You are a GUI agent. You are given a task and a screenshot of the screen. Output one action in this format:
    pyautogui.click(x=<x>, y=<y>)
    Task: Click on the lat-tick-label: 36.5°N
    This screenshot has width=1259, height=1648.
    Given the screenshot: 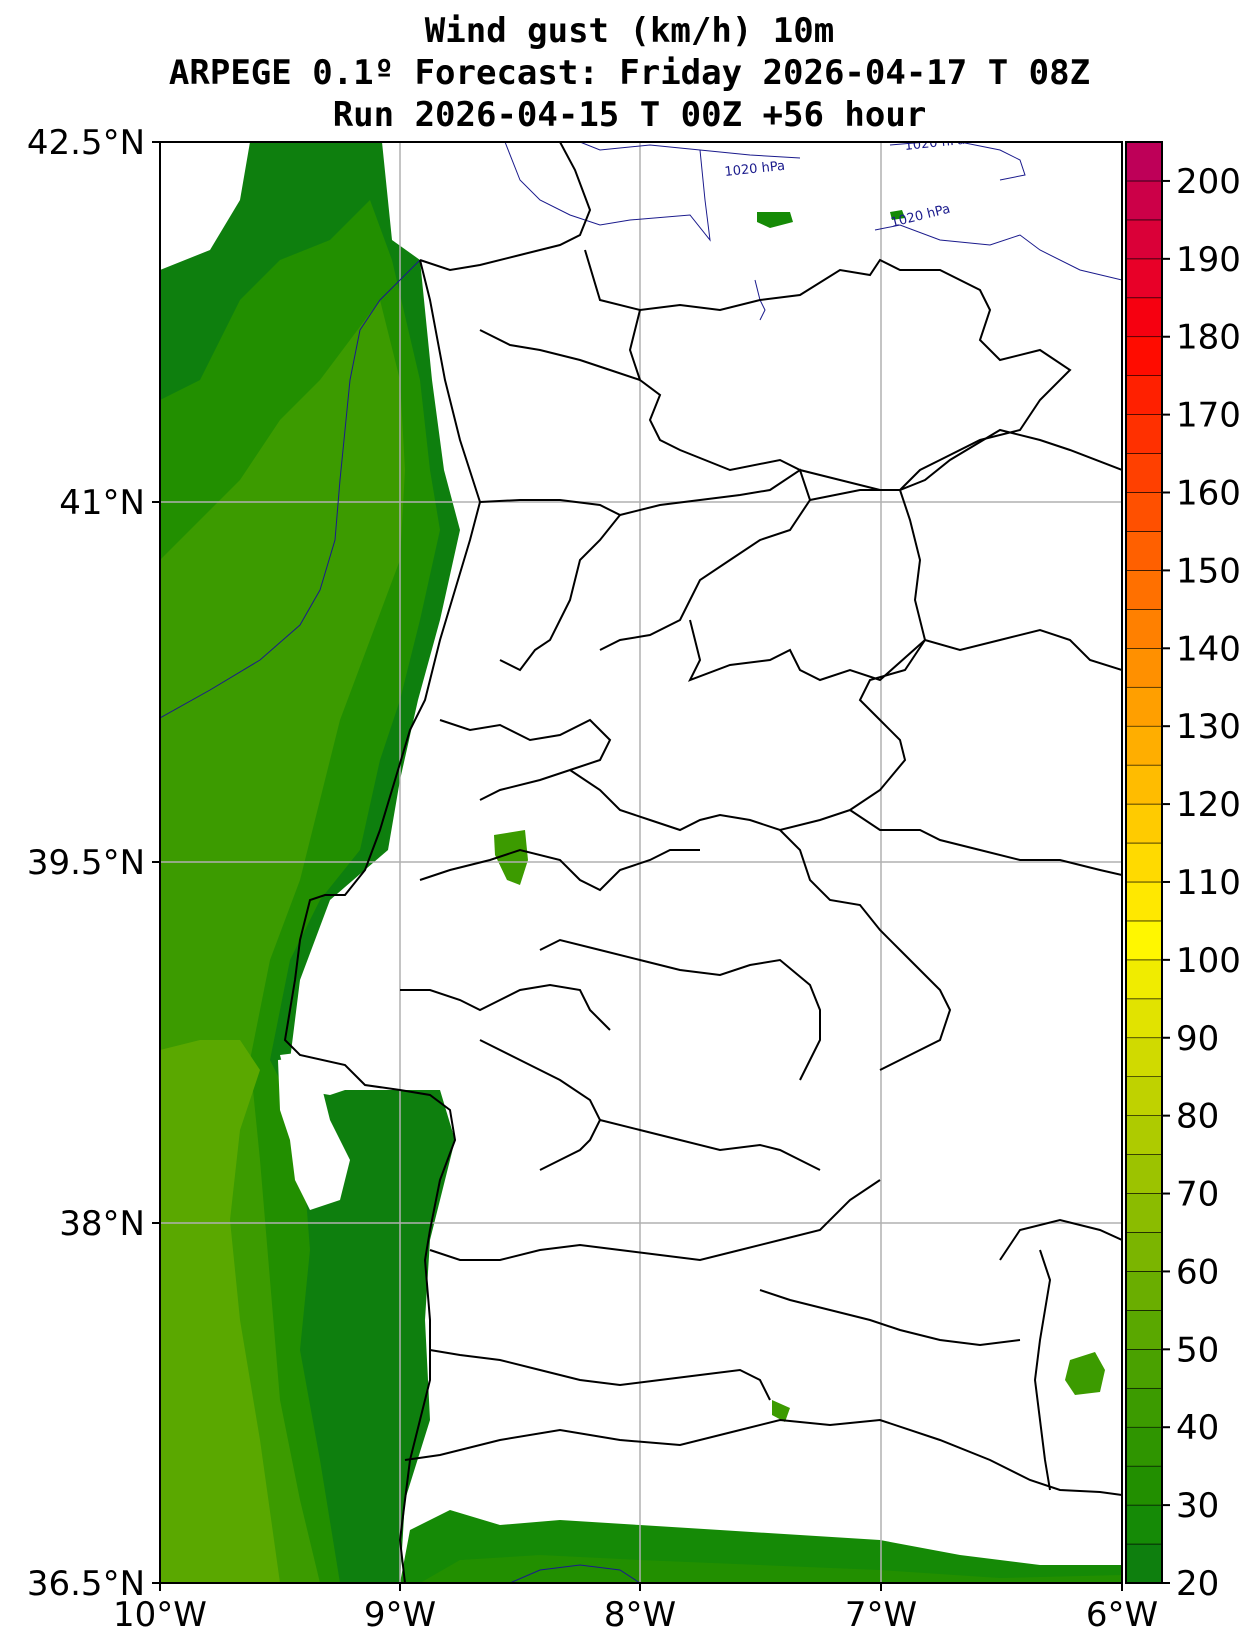 What is the action you would take?
    pyautogui.click(x=86, y=1584)
    